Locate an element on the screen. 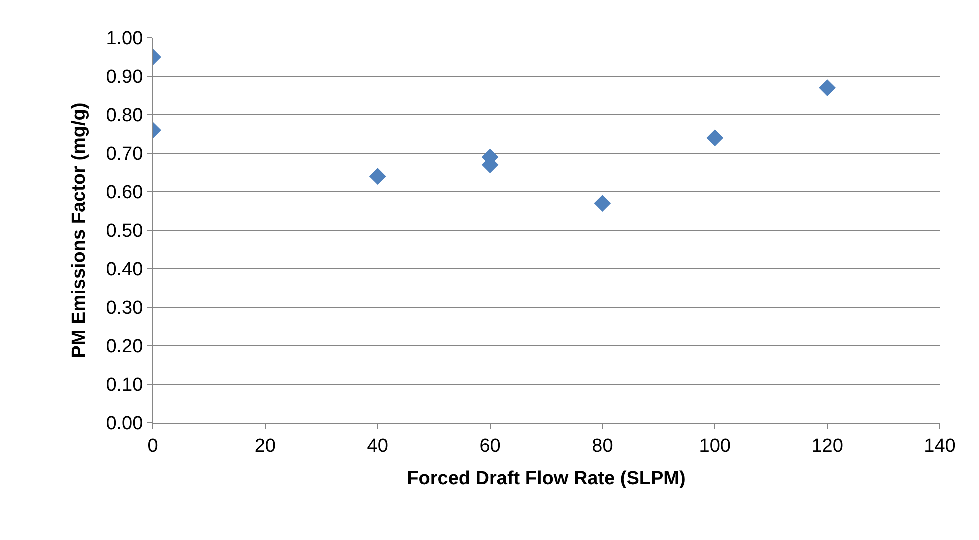 This screenshot has height=540, width=979. y-tick-label: 1.00 is located at coordinates (125, 39).